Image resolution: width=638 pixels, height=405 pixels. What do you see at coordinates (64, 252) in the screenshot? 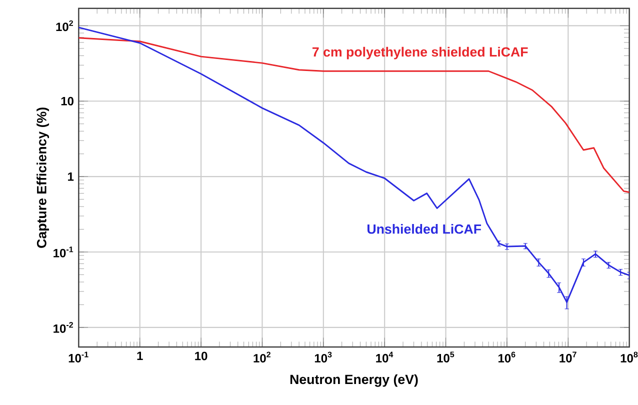
I see `y-tick-label: 10$^{-1}$` at bounding box center [64, 252].